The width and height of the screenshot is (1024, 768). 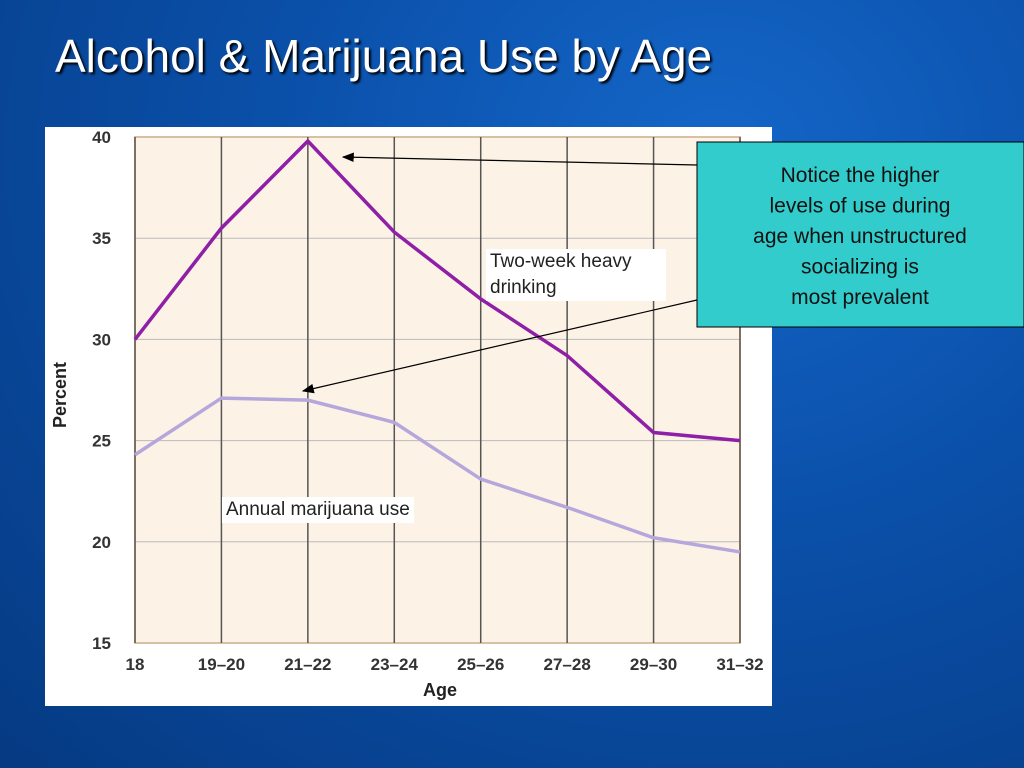 What do you see at coordinates (860, 267) in the screenshot?
I see `note-line: socializing is` at bounding box center [860, 267].